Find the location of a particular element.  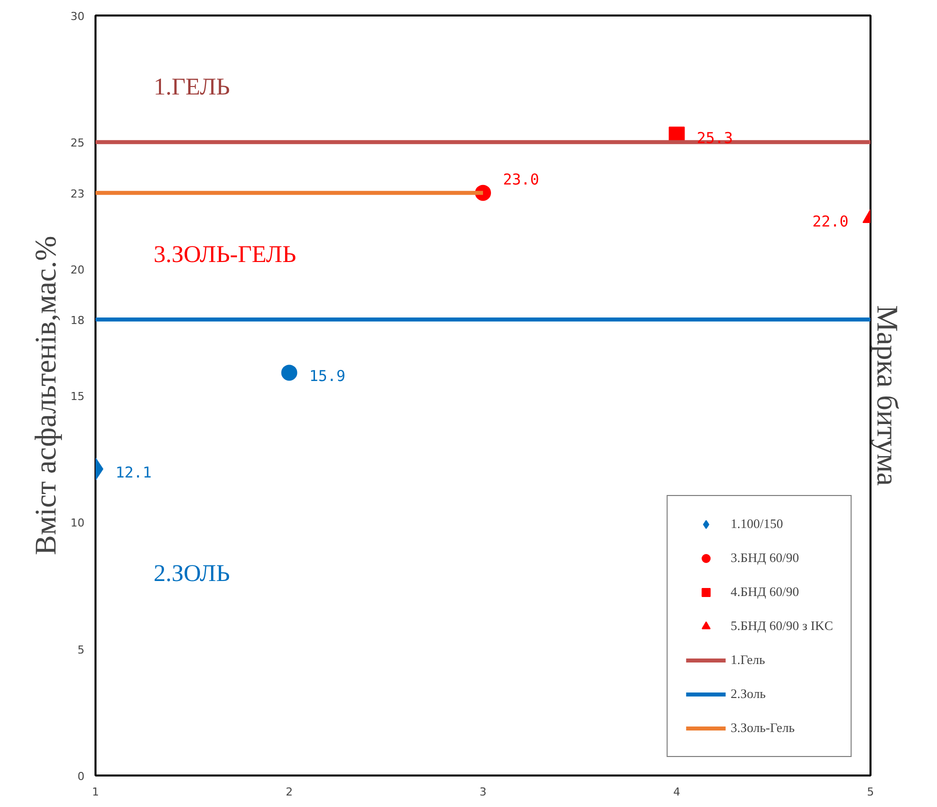

data-label: 12.1 is located at coordinates (134, 472).